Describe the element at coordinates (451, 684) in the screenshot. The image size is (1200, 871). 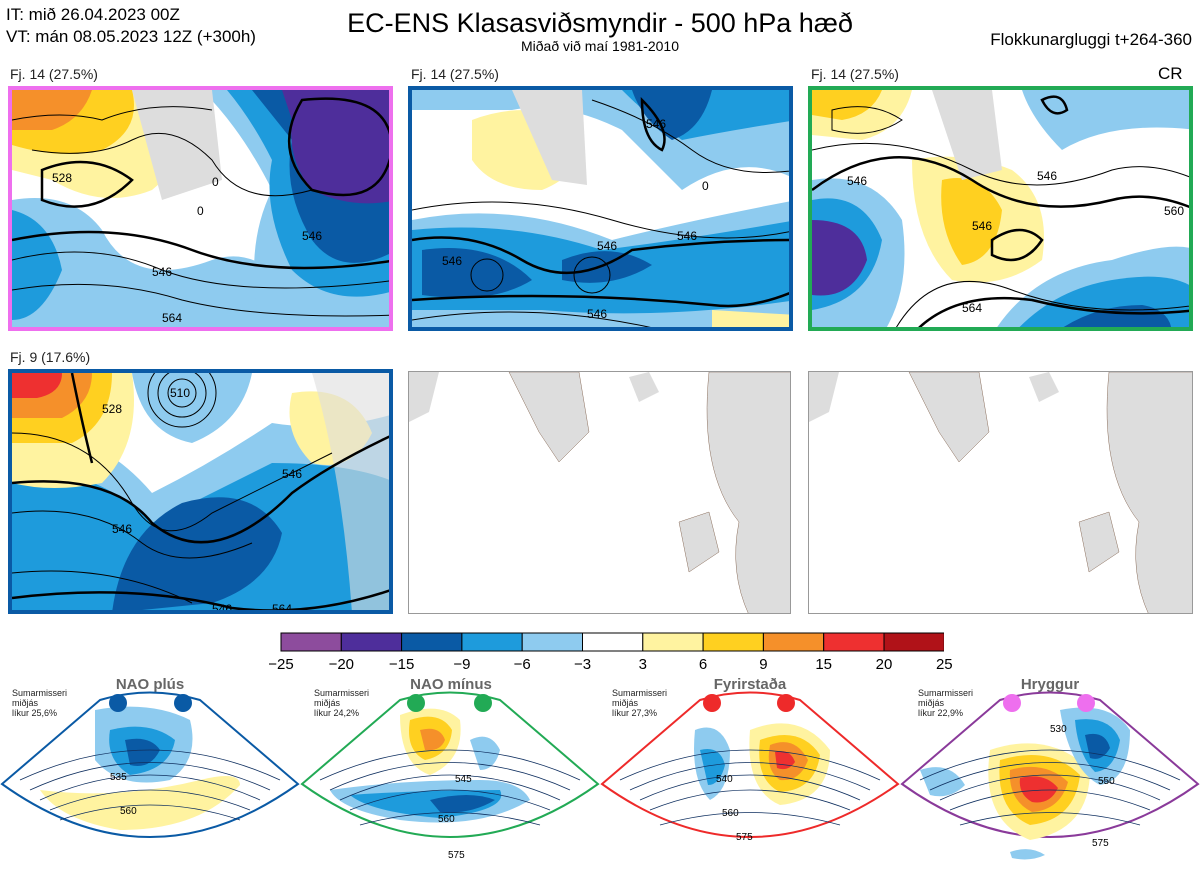
I see `regime-2-title: NAO mínus` at that location.